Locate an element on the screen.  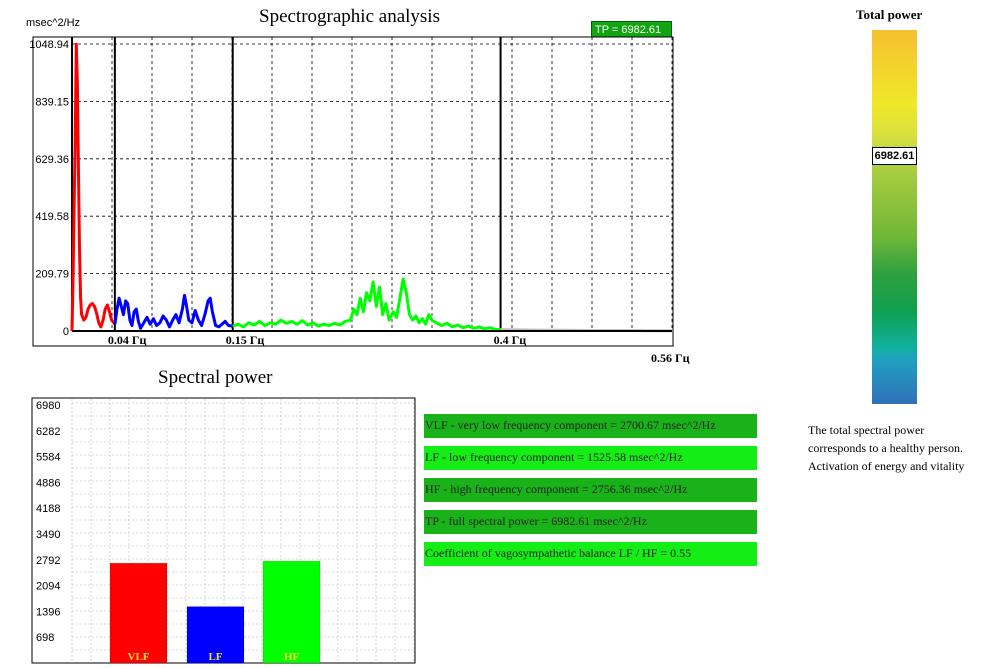
bar-ytick-label: 698 is located at coordinates (45, 638).